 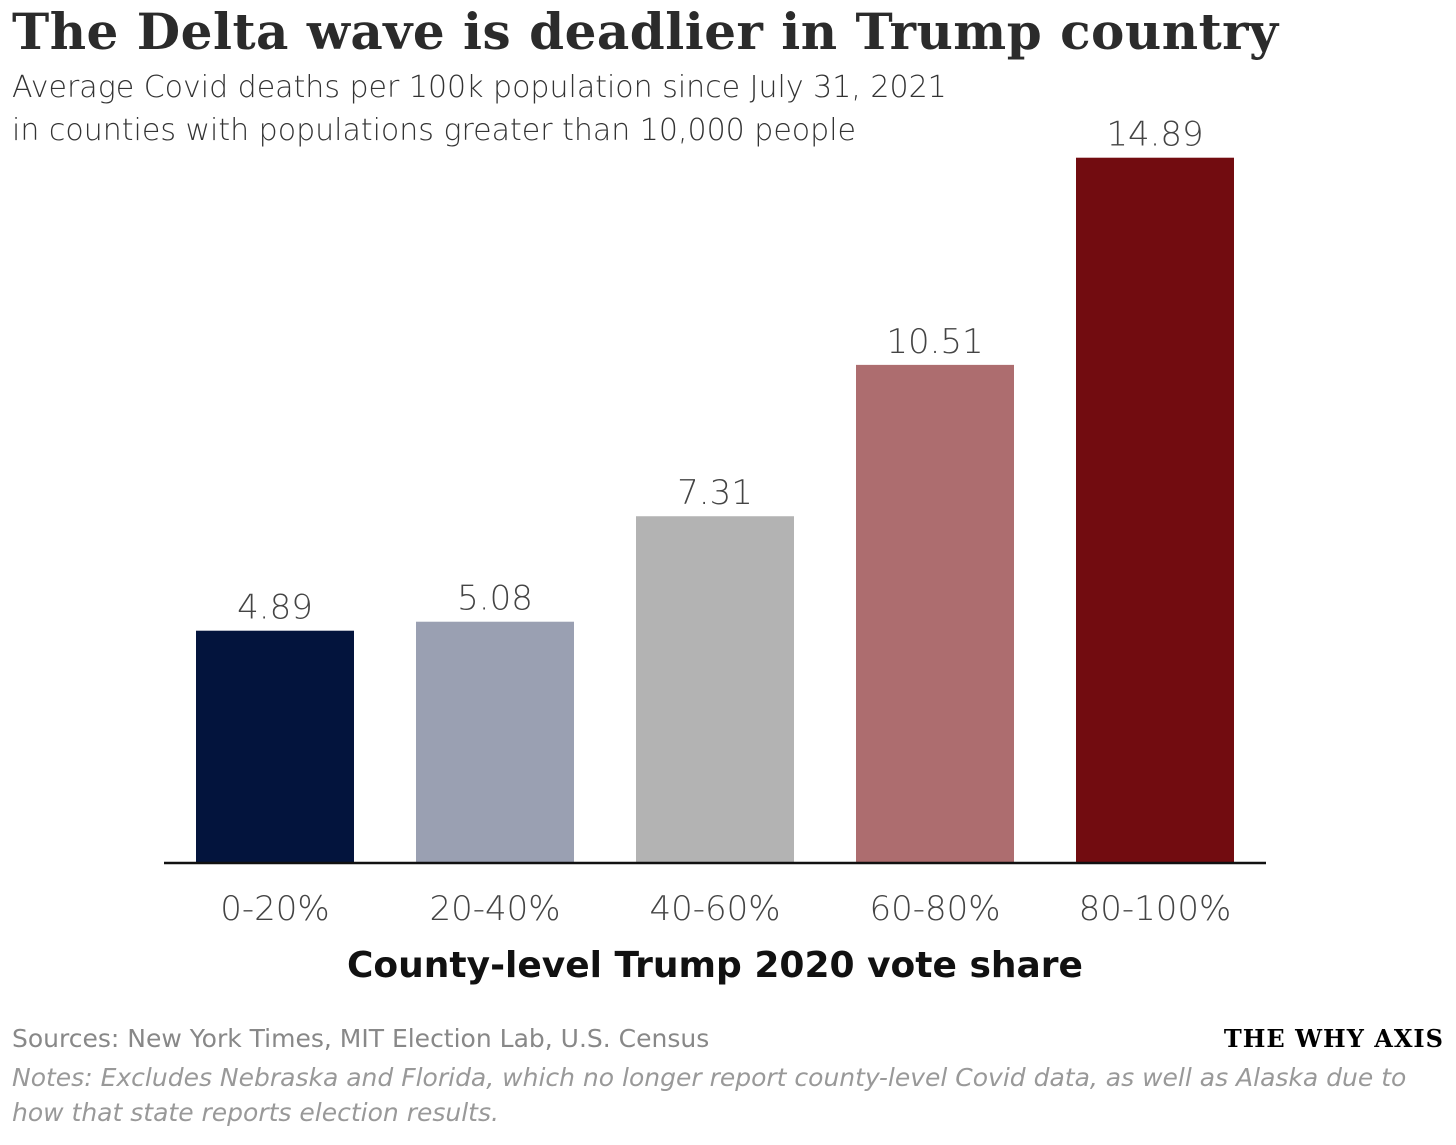 What do you see at coordinates (715, 689) in the screenshot?
I see `bar-40-60%` at bounding box center [715, 689].